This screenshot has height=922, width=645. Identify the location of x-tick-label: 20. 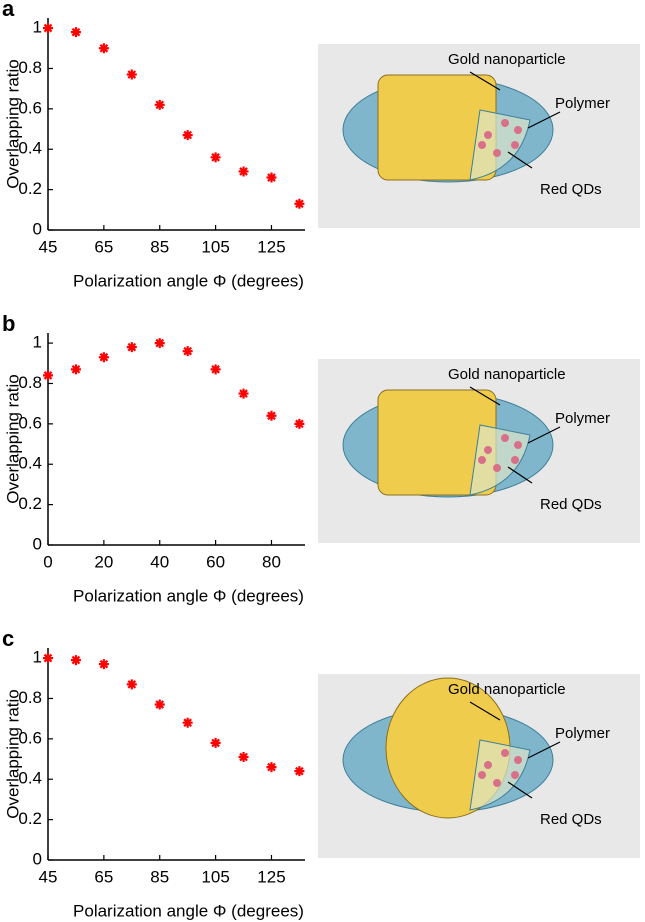
(103, 561).